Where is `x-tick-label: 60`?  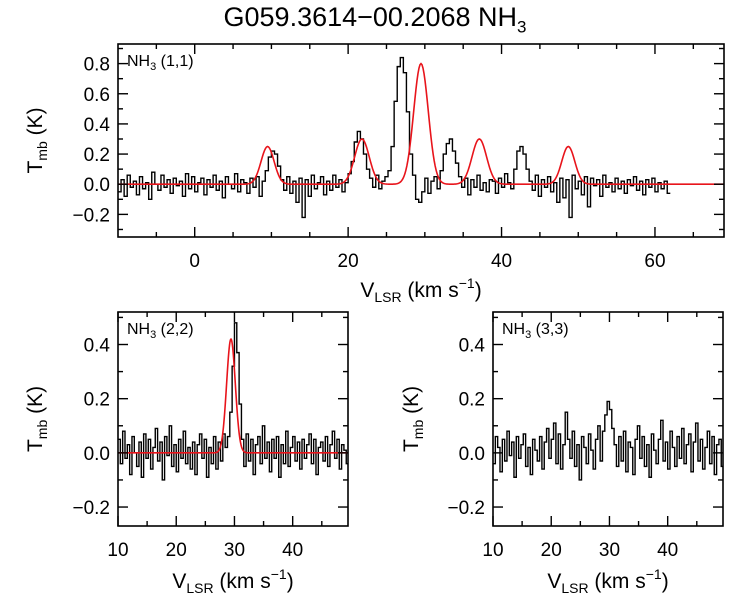 x-tick-label: 60 is located at coordinates (654, 261).